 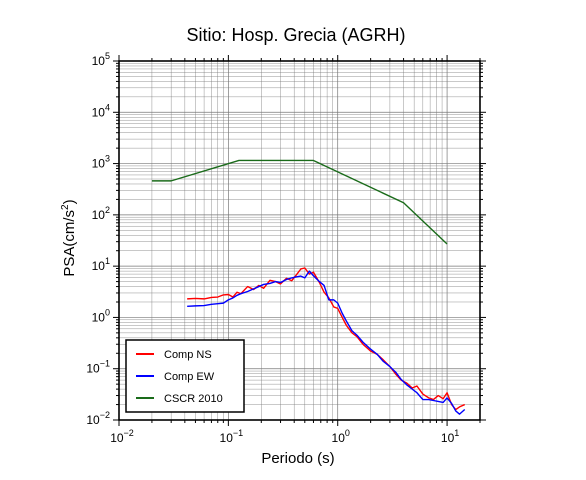 What do you see at coordinates (101, 110) in the screenshot?
I see `y-tick-label: 10⁴` at bounding box center [101, 110].